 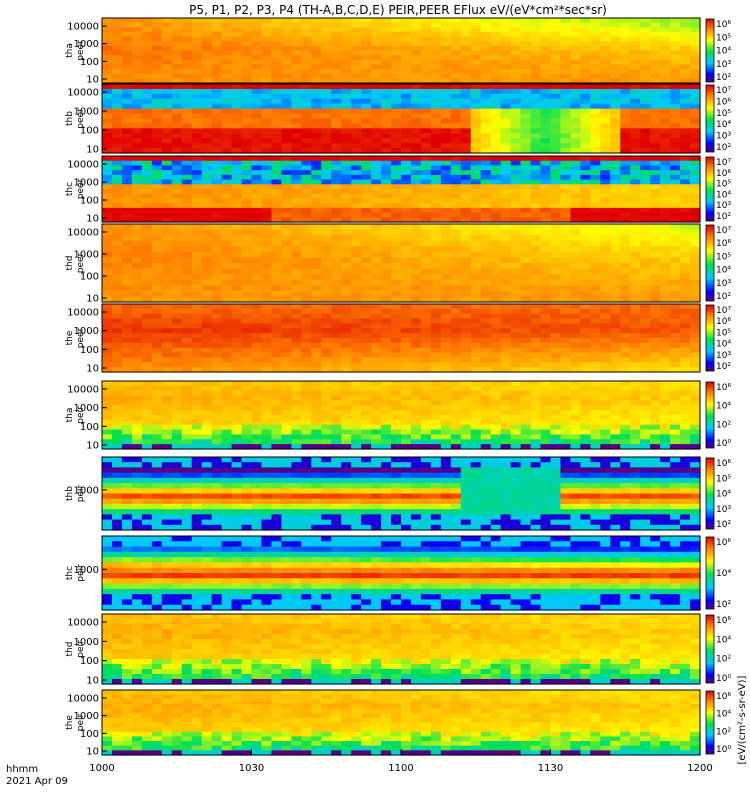 What do you see at coordinates (723, 244) in the screenshot?
I see `colorbar-tick-label: 10⁶` at bounding box center [723, 244].